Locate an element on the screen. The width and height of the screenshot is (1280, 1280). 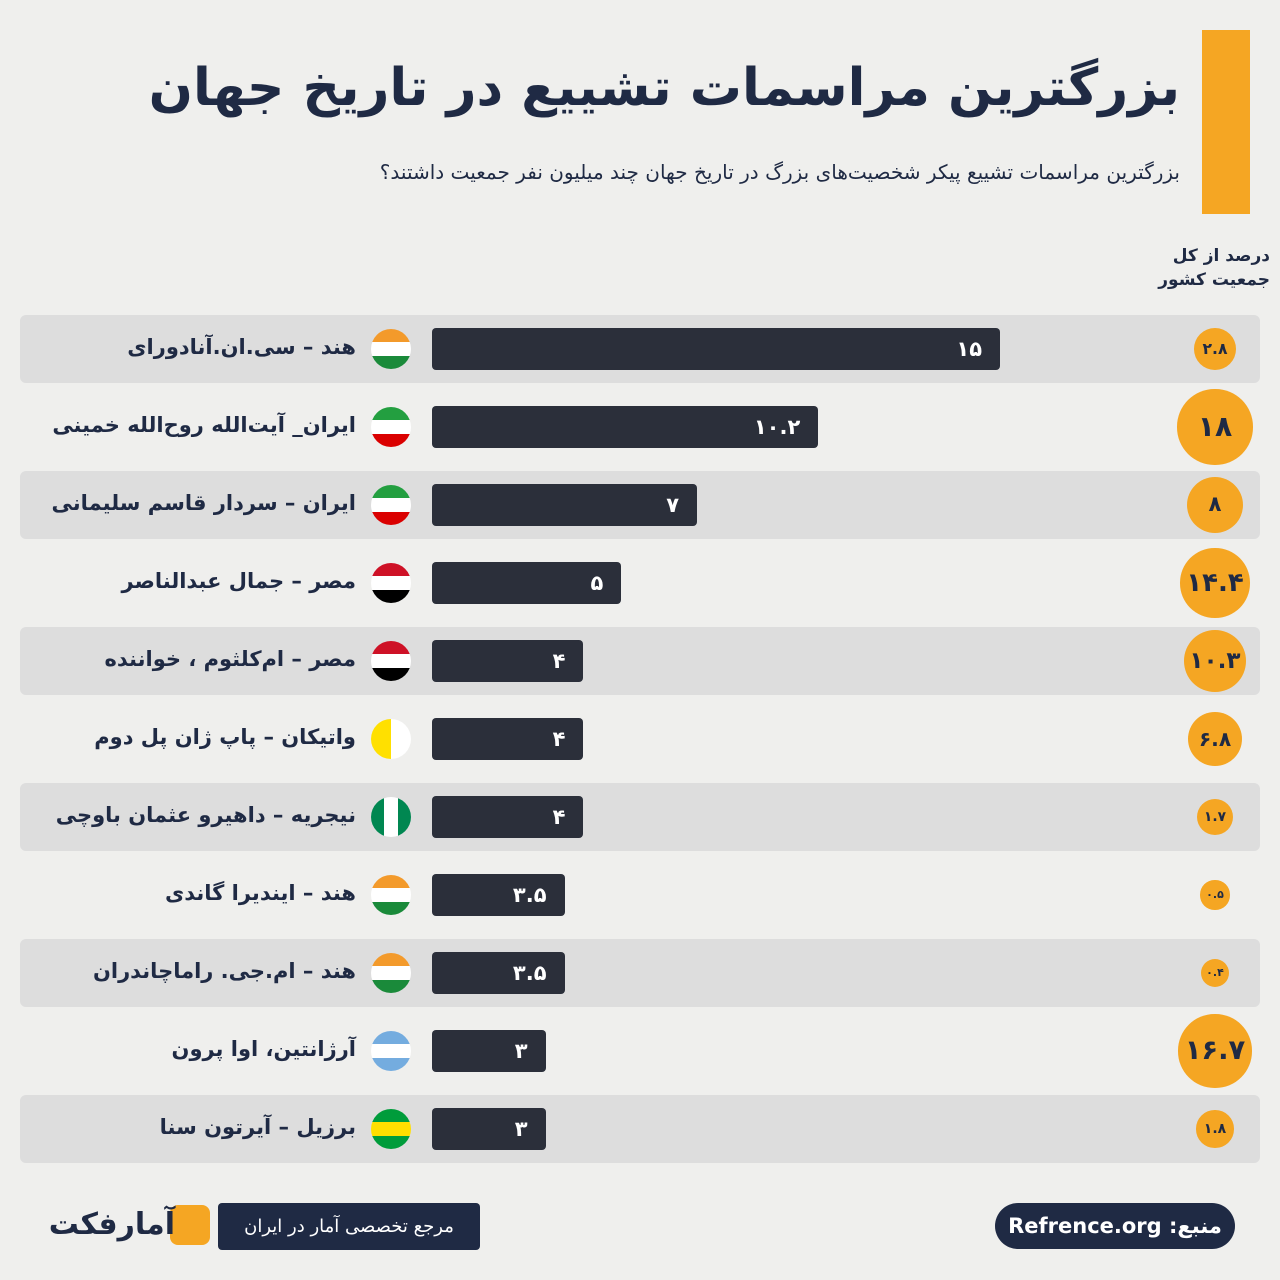
percent-circle: ۱۰.۳ is located at coordinates (1215, 661).